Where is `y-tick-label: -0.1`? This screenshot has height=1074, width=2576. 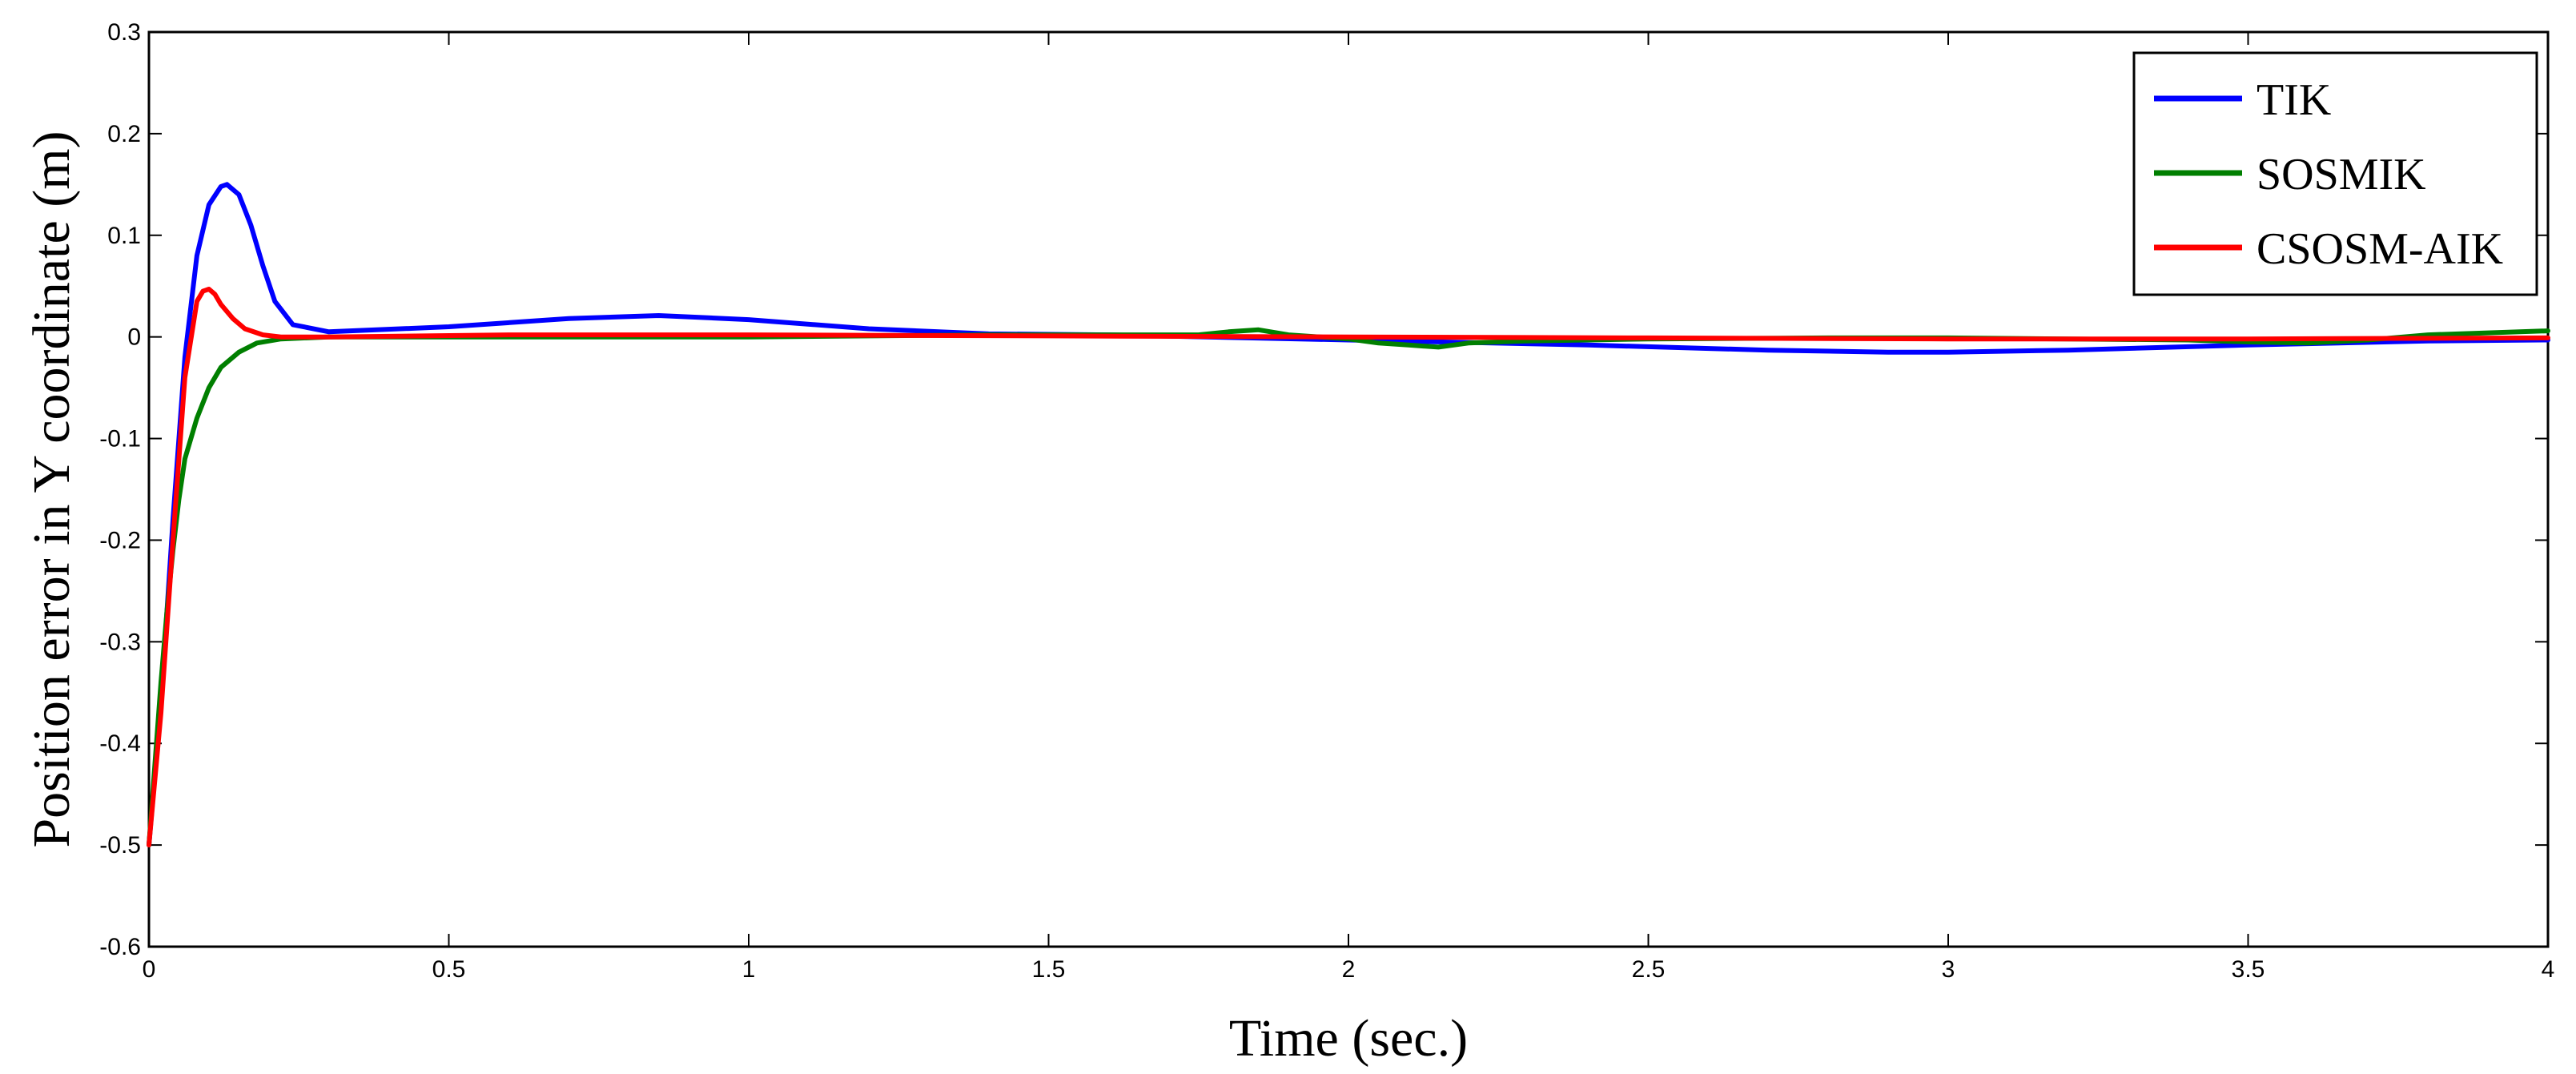 y-tick-label: -0.1 is located at coordinates (120, 439).